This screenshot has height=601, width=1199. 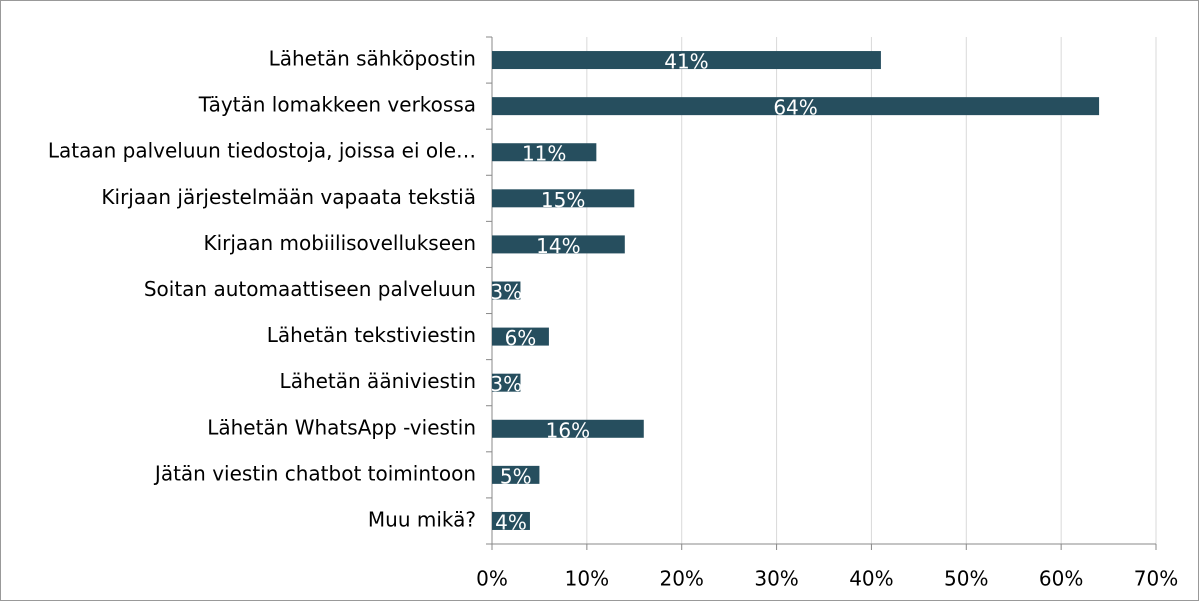 What do you see at coordinates (341, 427) in the screenshot?
I see `y-tick-label: Lähetän WhatsApp -viestin` at bounding box center [341, 427].